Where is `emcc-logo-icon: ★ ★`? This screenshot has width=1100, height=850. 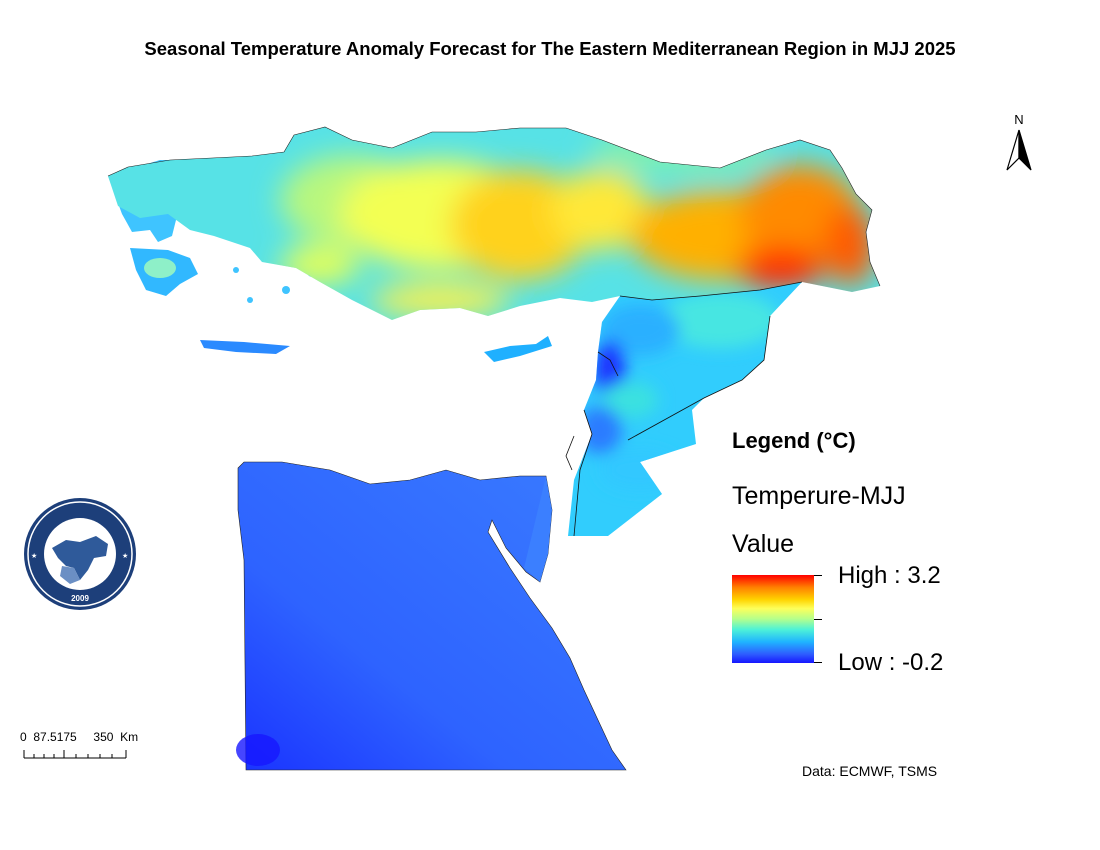
emcc-logo-icon: ★ ★ is located at coordinates (80, 554).